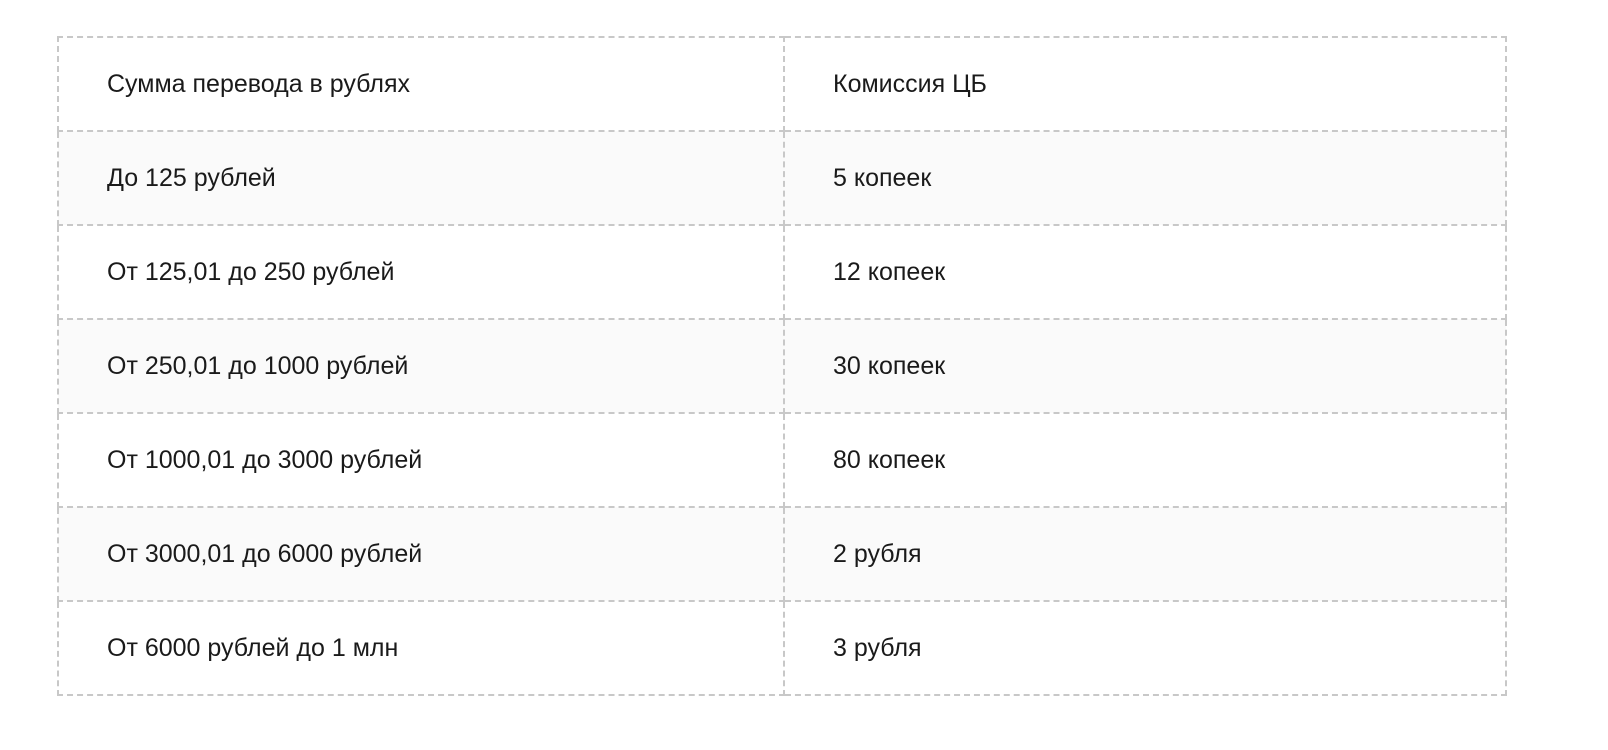 The image size is (1608, 750). Describe the element at coordinates (1145, 554) in the screenshot. I see `commission-cell: 2 рубля` at that location.